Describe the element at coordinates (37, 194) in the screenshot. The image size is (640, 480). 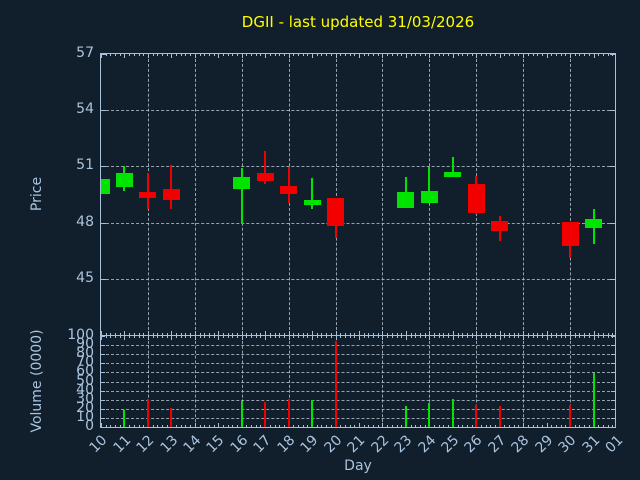
I see `price-axis-title: Price` at that location.